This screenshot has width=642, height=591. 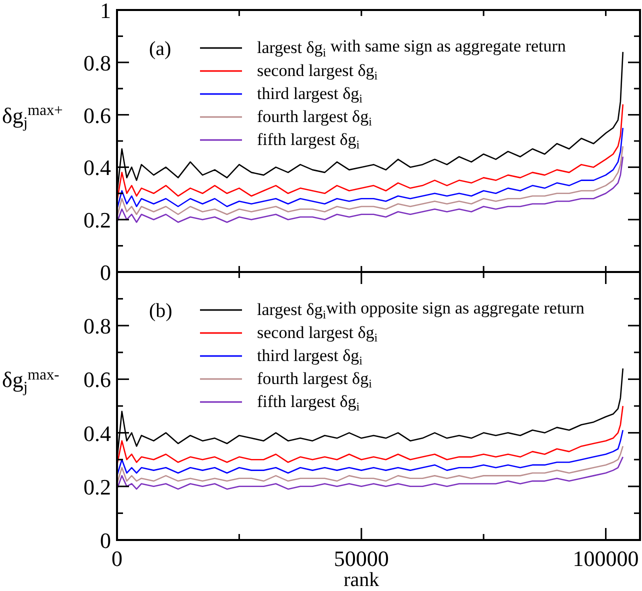 I want to click on annotation: (b), so click(x=160, y=311).